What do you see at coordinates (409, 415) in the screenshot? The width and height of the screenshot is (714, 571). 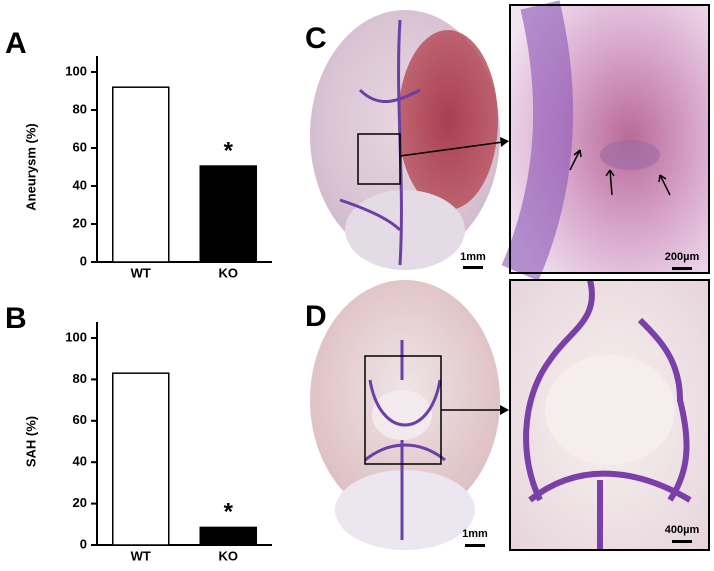 I see `photo-d` at bounding box center [409, 415].